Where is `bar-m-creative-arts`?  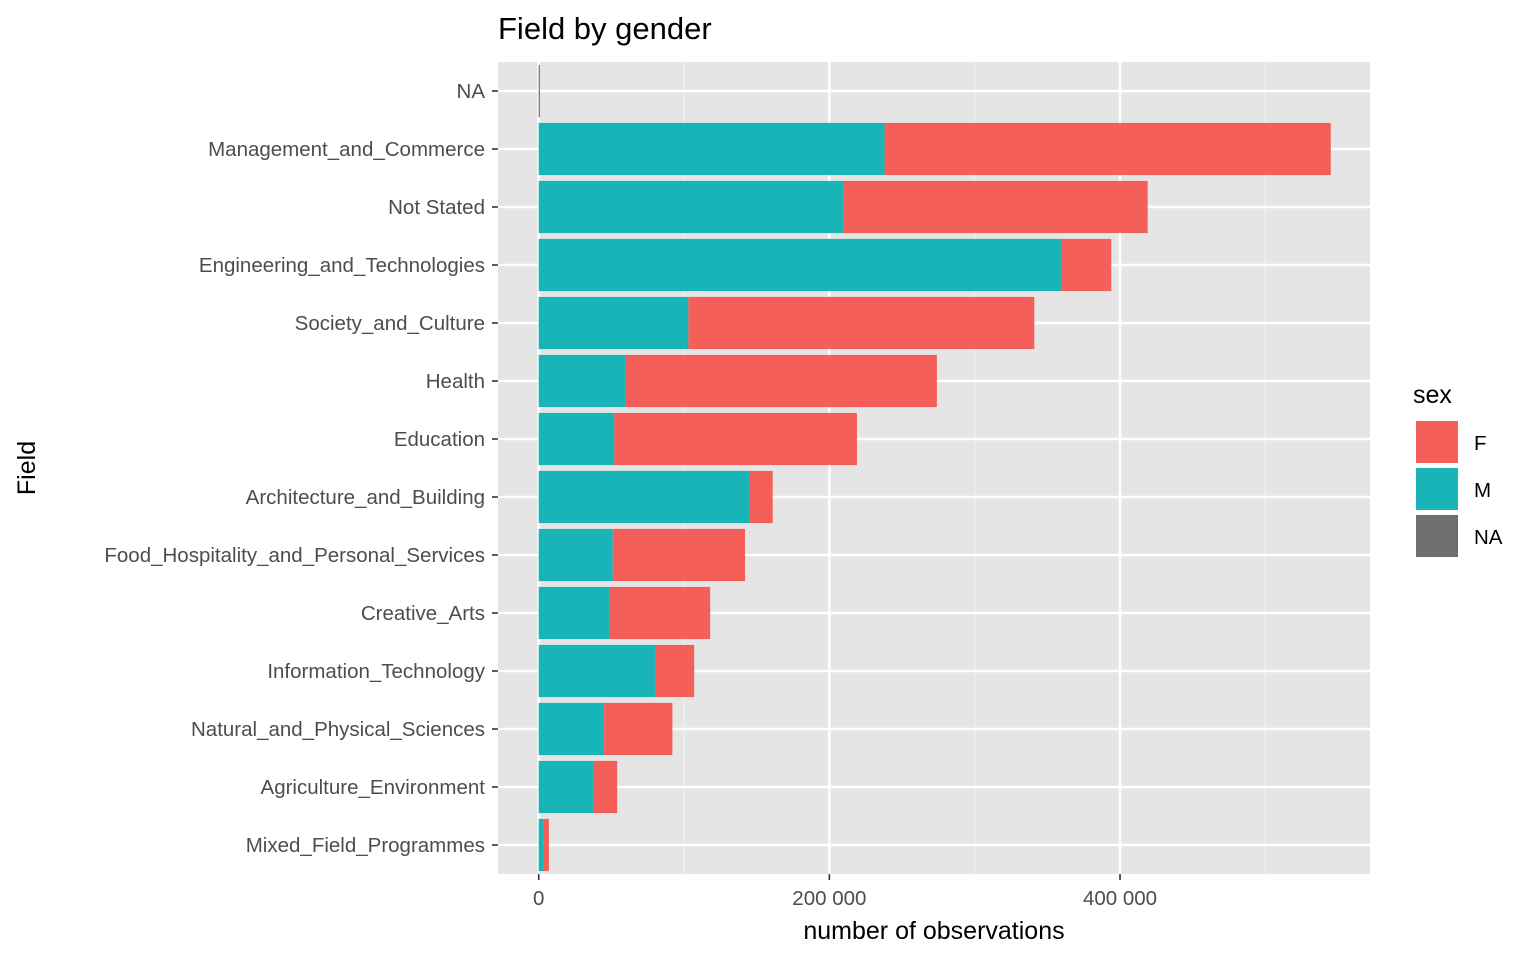 bar-m-creative-arts is located at coordinates (574, 613).